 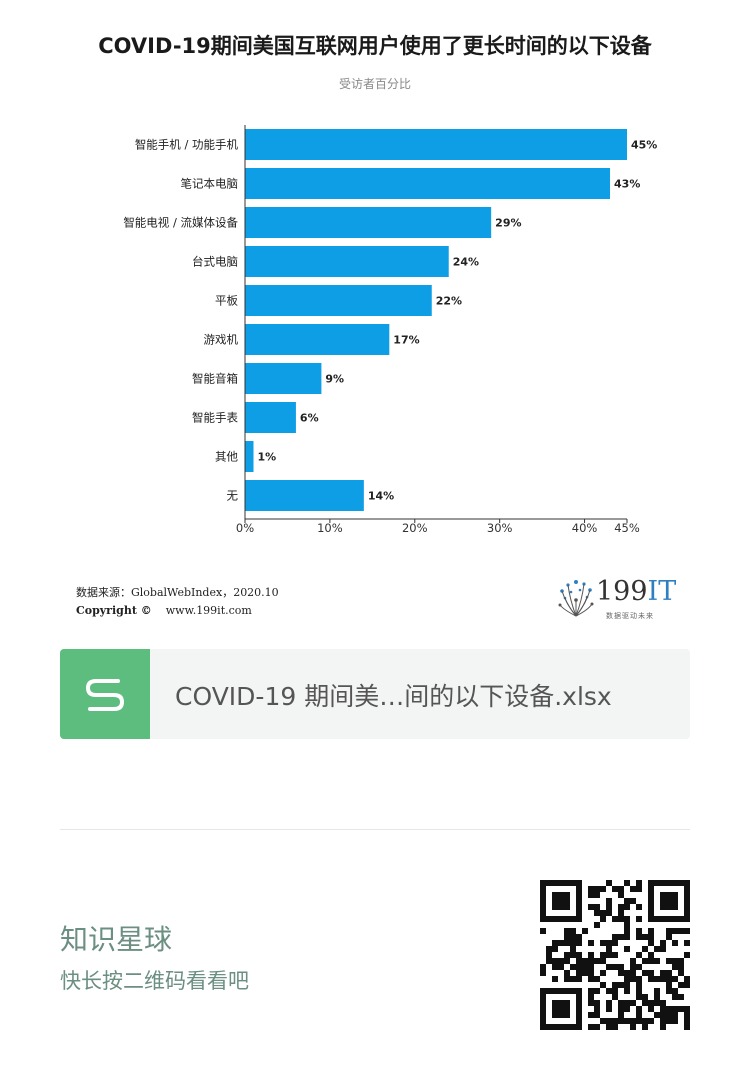 What do you see at coordinates (334, 379) in the screenshot?
I see `value-label: 9%` at bounding box center [334, 379].